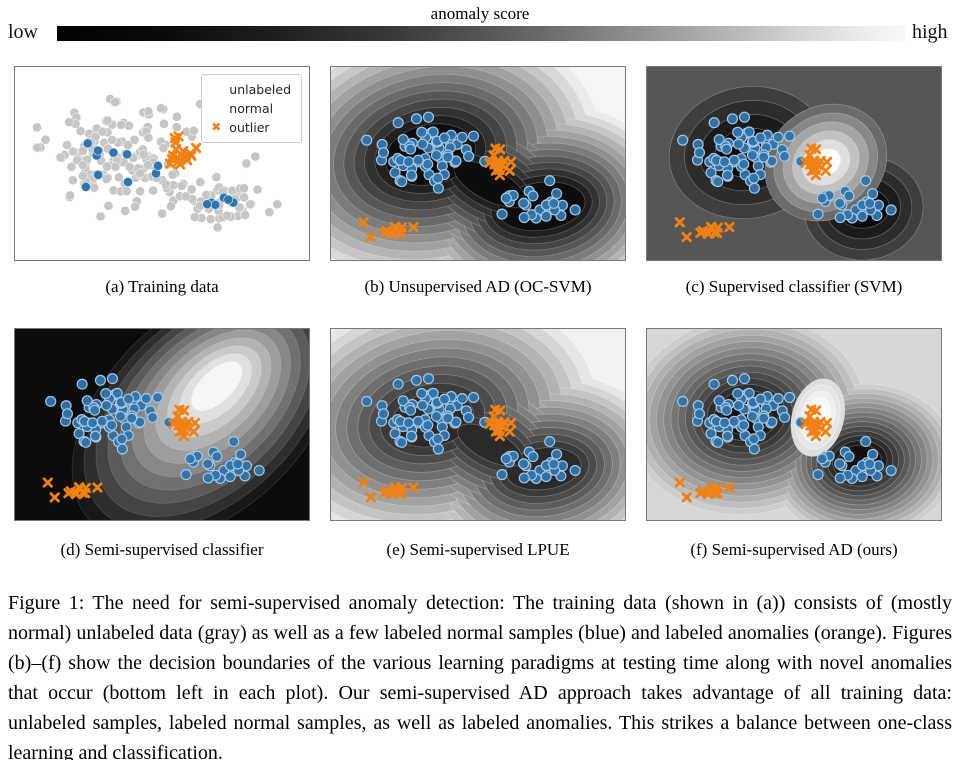 The image size is (960, 760). Describe the element at coordinates (260, 89) in the screenshot. I see `legend-label: unlabeled` at that location.